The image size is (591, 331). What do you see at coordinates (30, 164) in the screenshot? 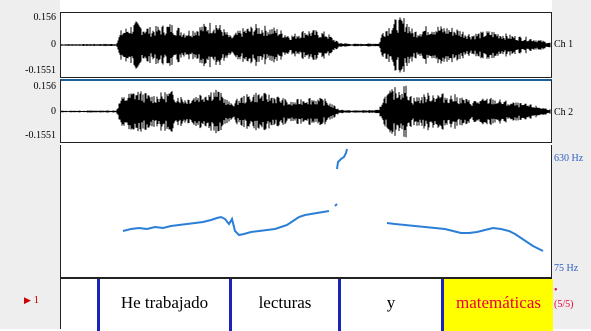
I see `left-gutter` at bounding box center [30, 164].